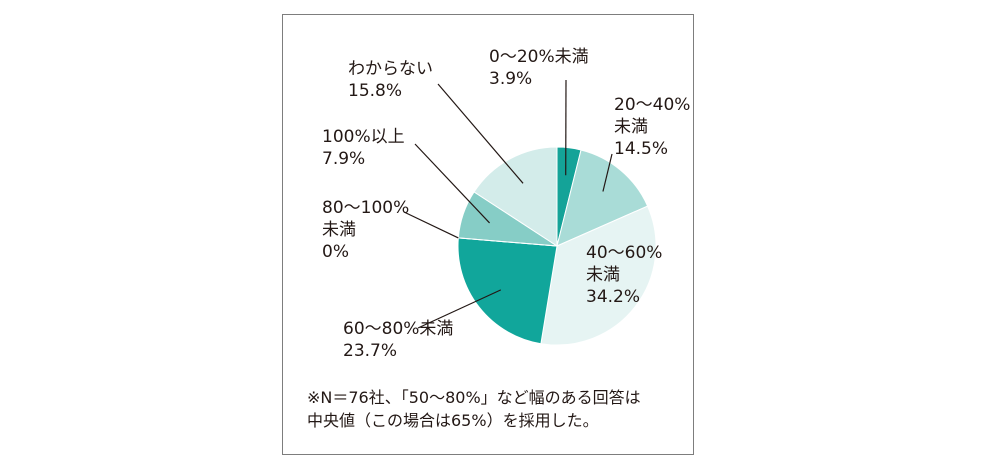 The image size is (984, 470). I want to click on footnote-line-2: 中央値（この場合は65%）を採用した。, so click(453, 420).